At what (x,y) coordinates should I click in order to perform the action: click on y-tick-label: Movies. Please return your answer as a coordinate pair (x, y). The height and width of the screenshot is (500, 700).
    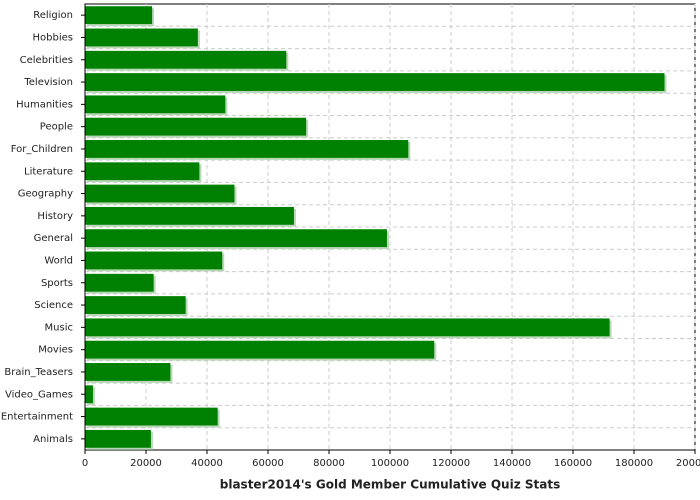
    Looking at the image, I should click on (55, 350).